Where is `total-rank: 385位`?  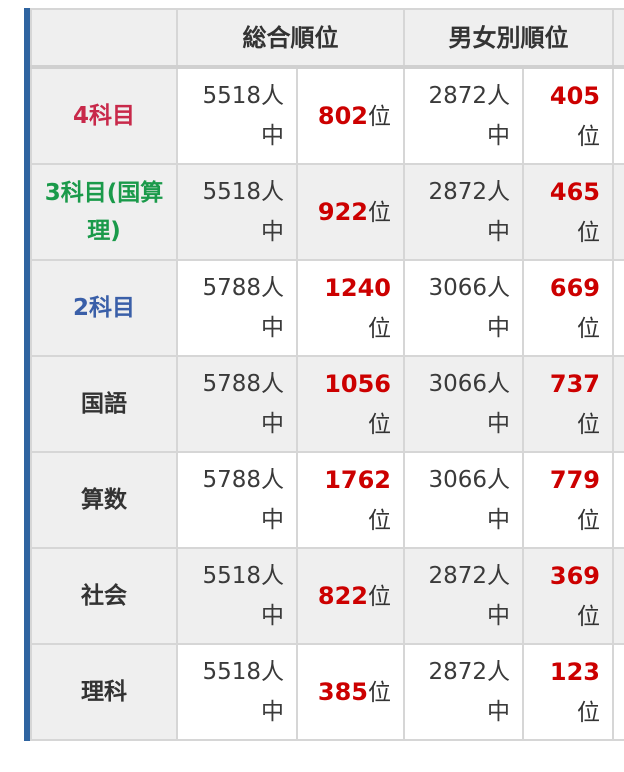
total-rank: 385位 is located at coordinates (350, 692).